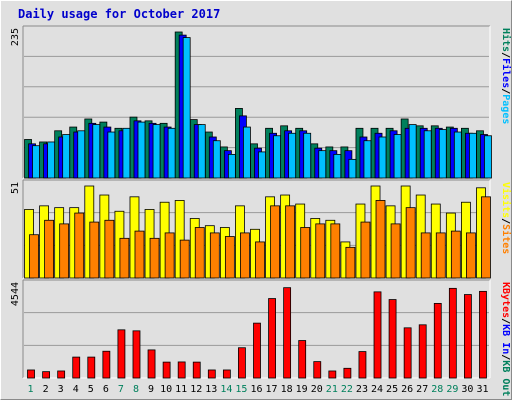  I want to click on legend-item: Hits, so click(506, 40).